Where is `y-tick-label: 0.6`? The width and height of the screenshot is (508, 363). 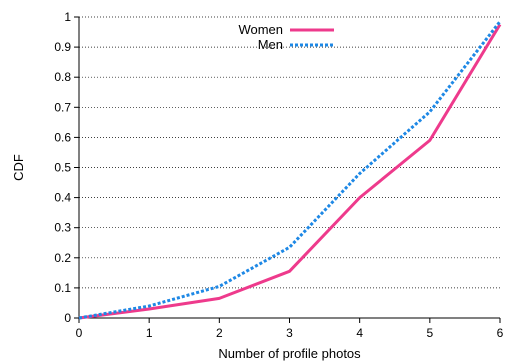 y-tick-label: 0.6 is located at coordinates (62, 137).